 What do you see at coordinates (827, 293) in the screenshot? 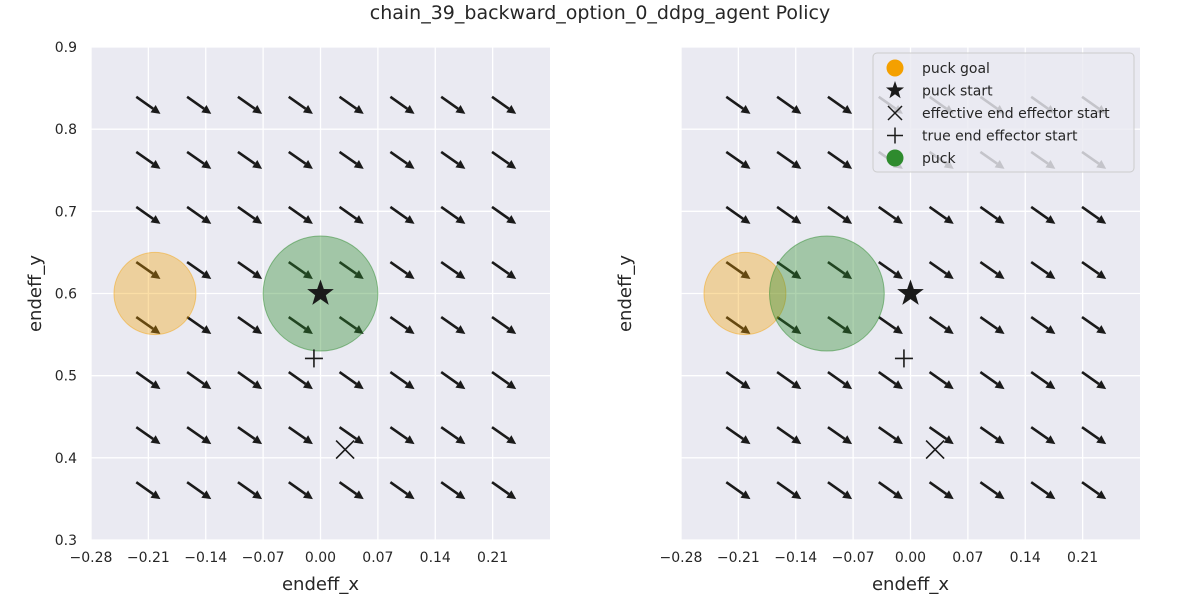
I see `puck-marker` at bounding box center [827, 293].